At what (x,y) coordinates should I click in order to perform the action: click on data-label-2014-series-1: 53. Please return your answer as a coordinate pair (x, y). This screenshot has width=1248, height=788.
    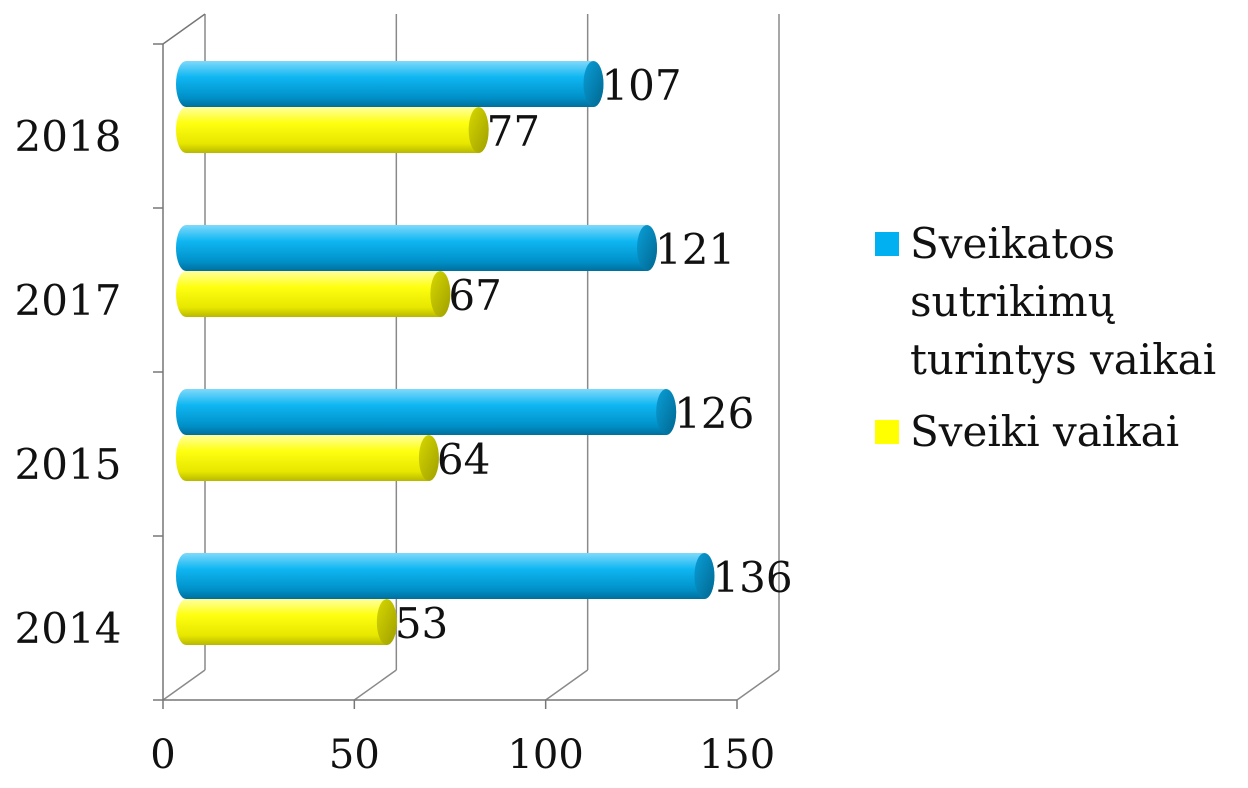
    Looking at the image, I should click on (421, 623).